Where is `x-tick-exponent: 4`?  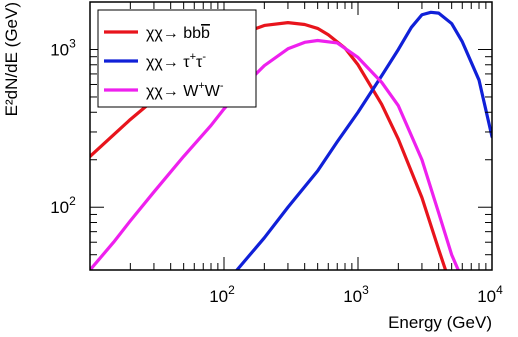 x-tick-exponent: 4 is located at coordinates (499, 290).